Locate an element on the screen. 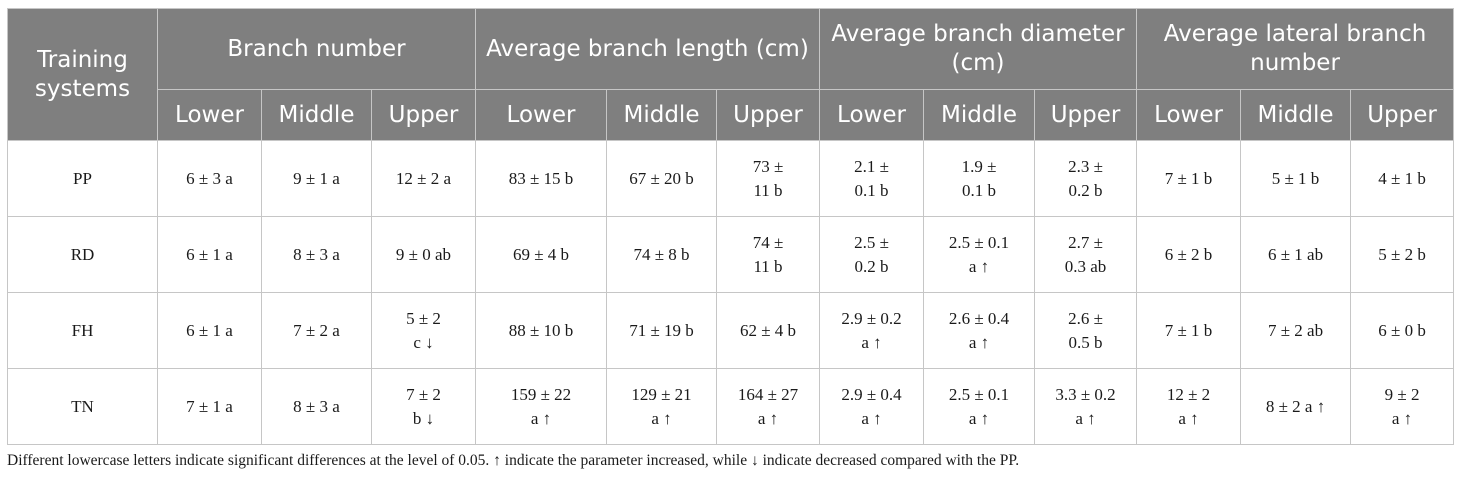 The height and width of the screenshot is (481, 1460). table-cell: 4 ± 1 b is located at coordinates (1402, 178).